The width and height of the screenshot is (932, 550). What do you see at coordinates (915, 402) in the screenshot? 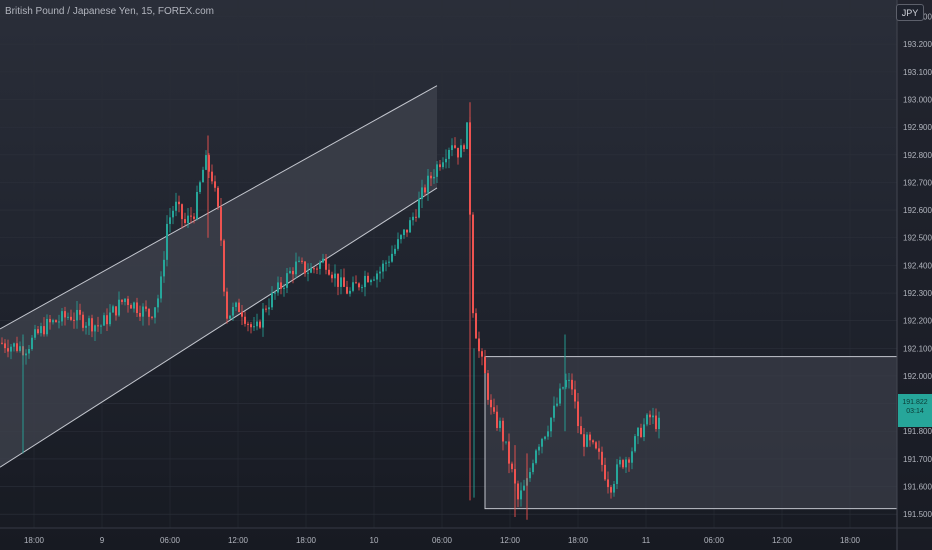
I see `last-price-value: 191.822` at bounding box center [915, 402].